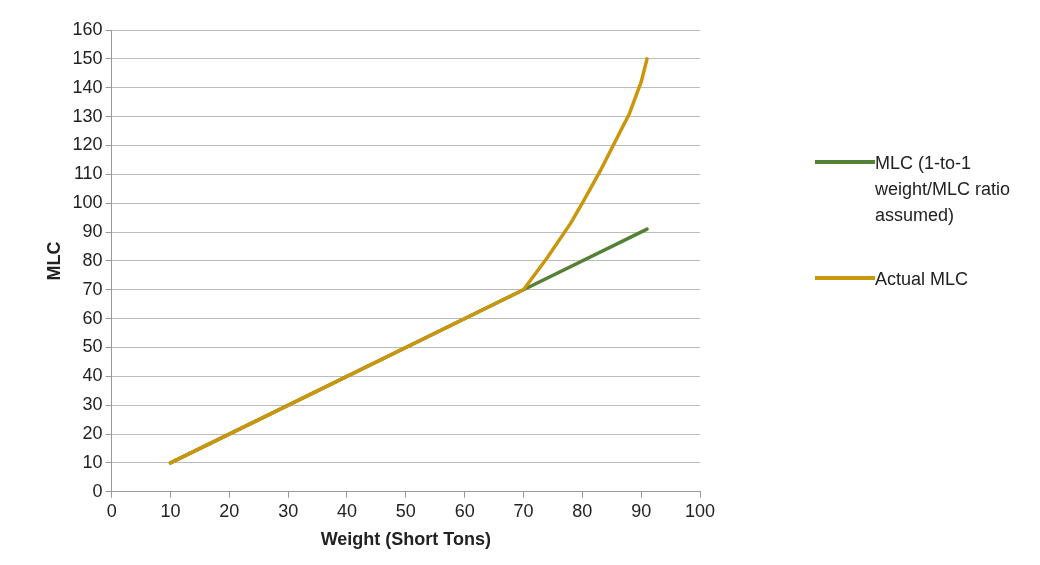 The height and width of the screenshot is (565, 1040). Describe the element at coordinates (87, 28) in the screenshot. I see `y-tick-label: 160` at that location.